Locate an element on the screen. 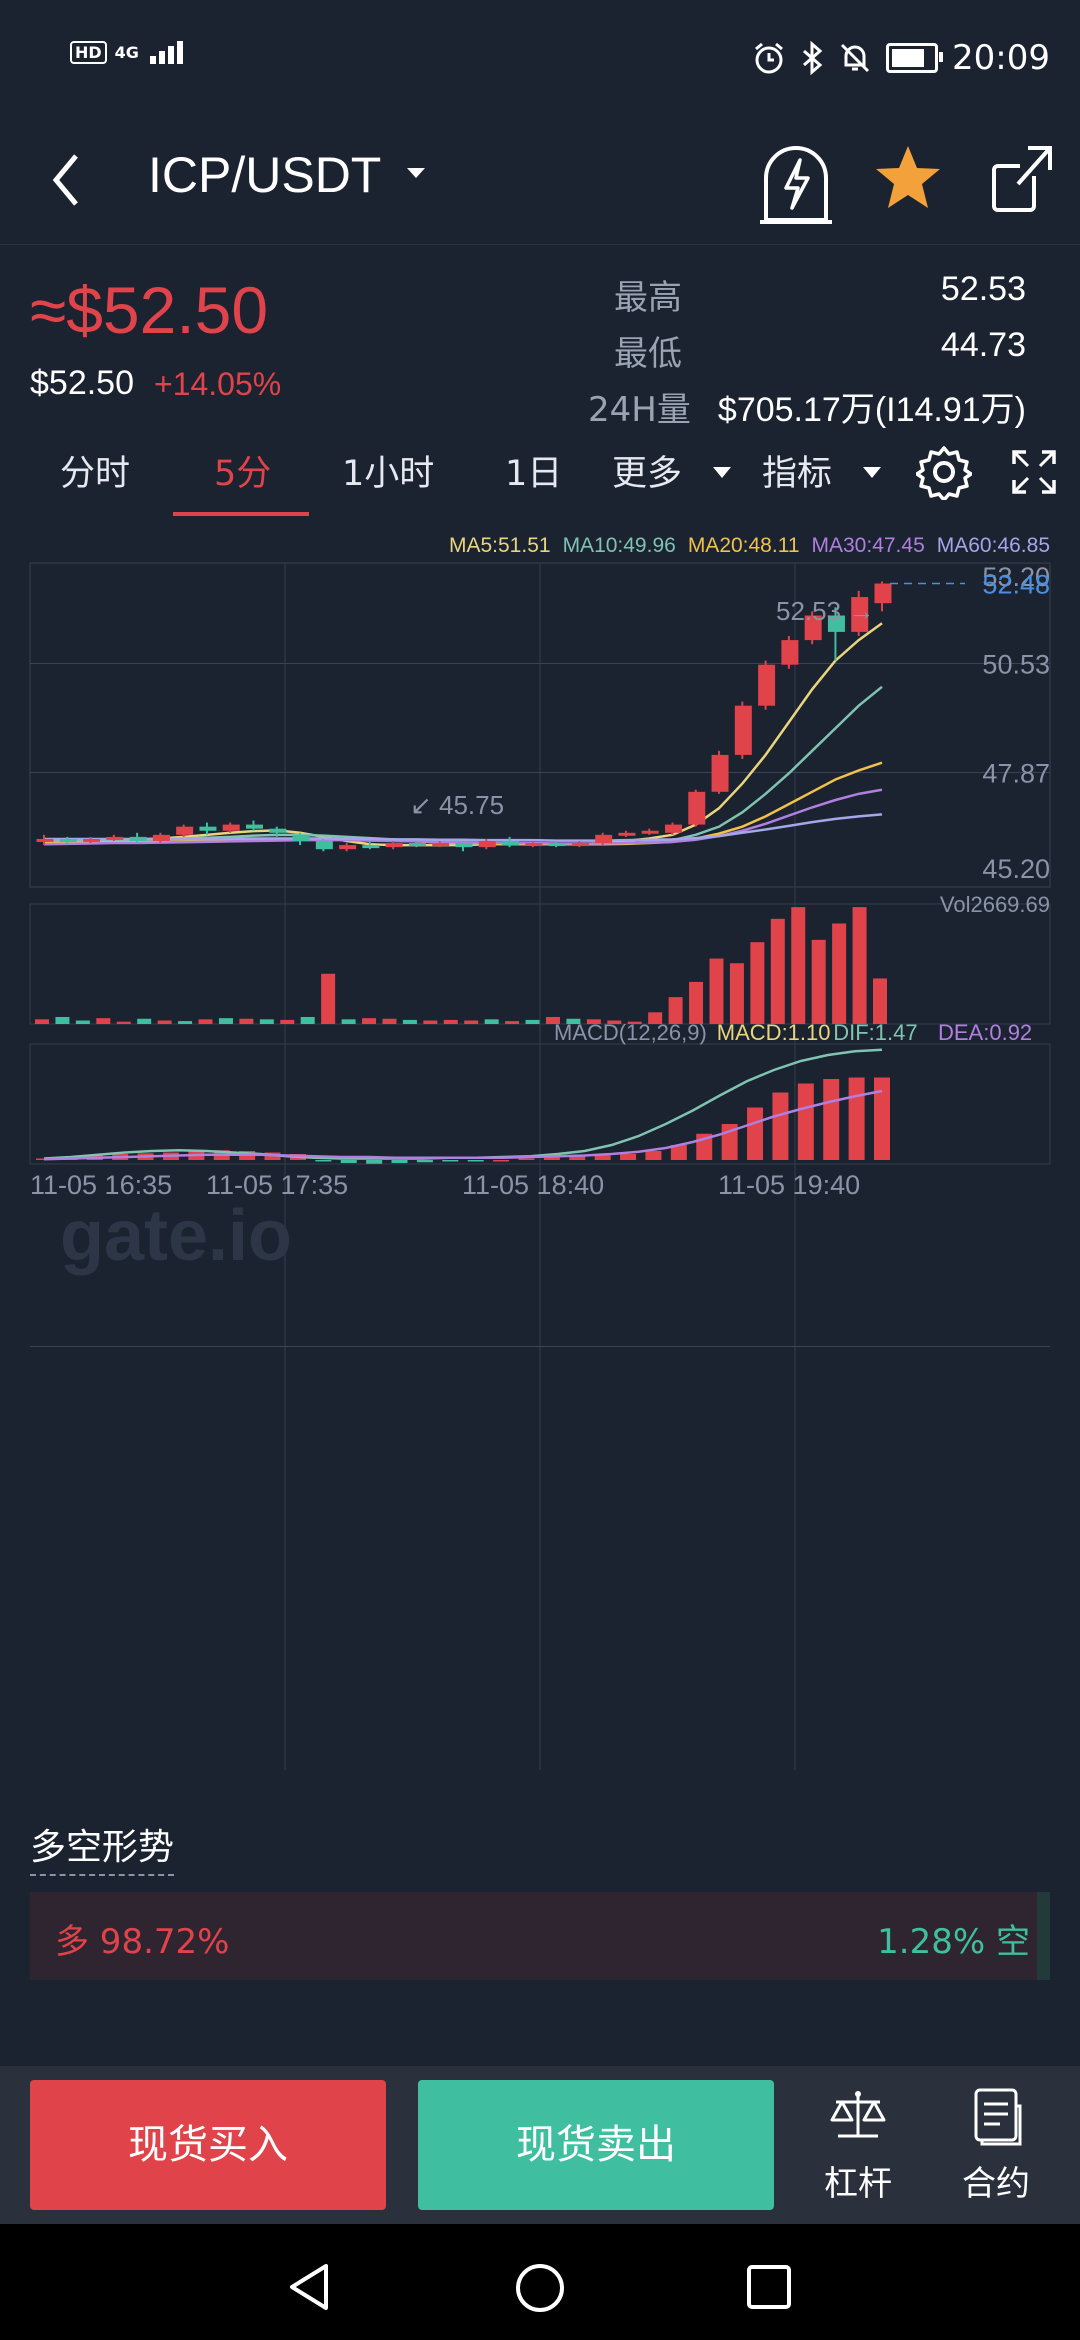 This screenshot has height=2340, width=1080. contract-button: 合约 is located at coordinates (996, 2146).